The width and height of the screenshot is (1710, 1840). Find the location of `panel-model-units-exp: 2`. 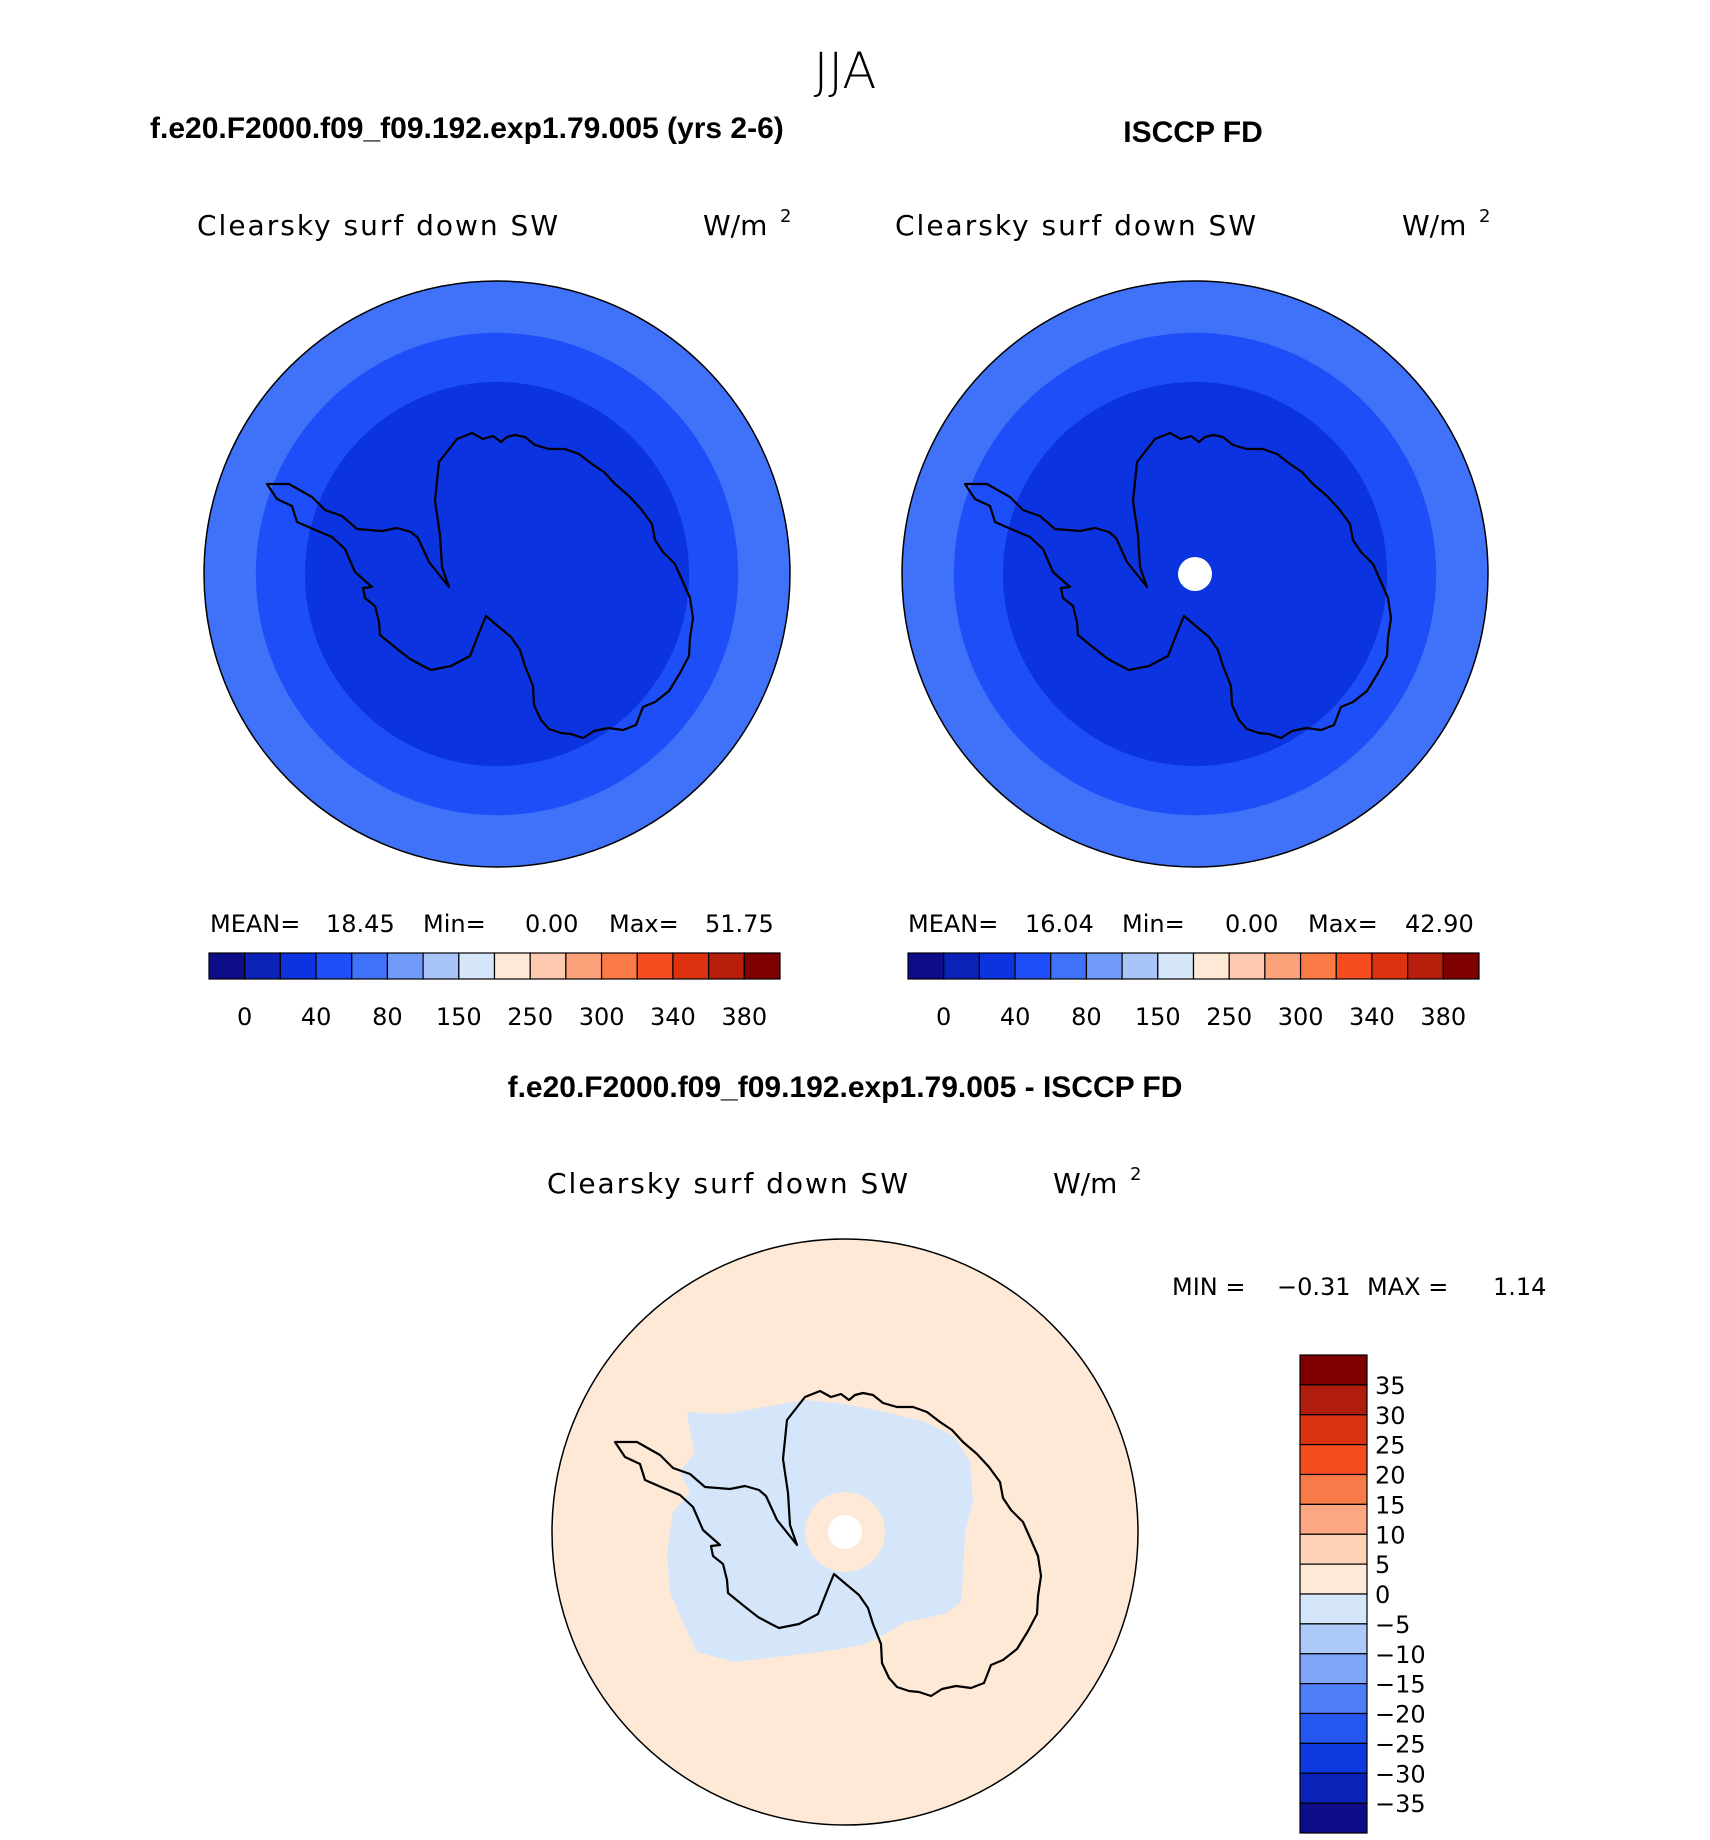

panel-model-units-exp: 2 is located at coordinates (785, 216).